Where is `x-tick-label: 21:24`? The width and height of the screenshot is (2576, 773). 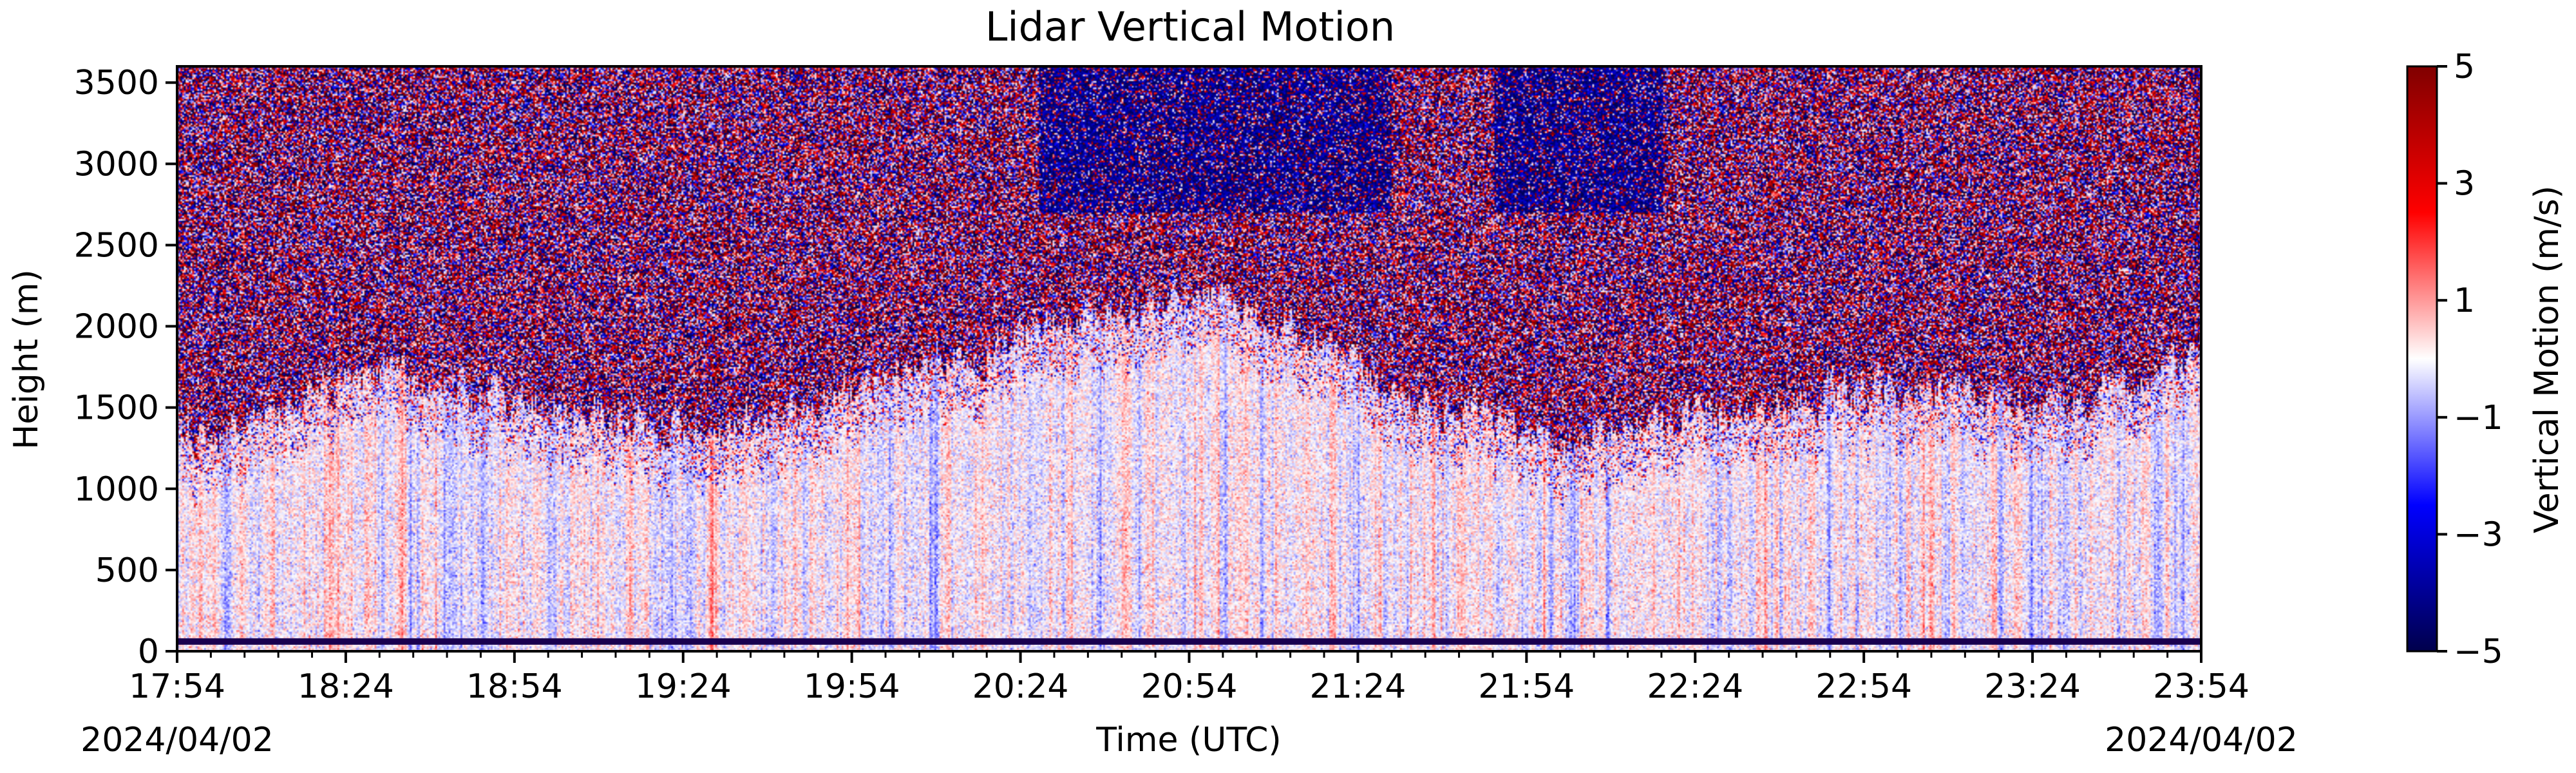 x-tick-label: 21:24 is located at coordinates (1357, 687).